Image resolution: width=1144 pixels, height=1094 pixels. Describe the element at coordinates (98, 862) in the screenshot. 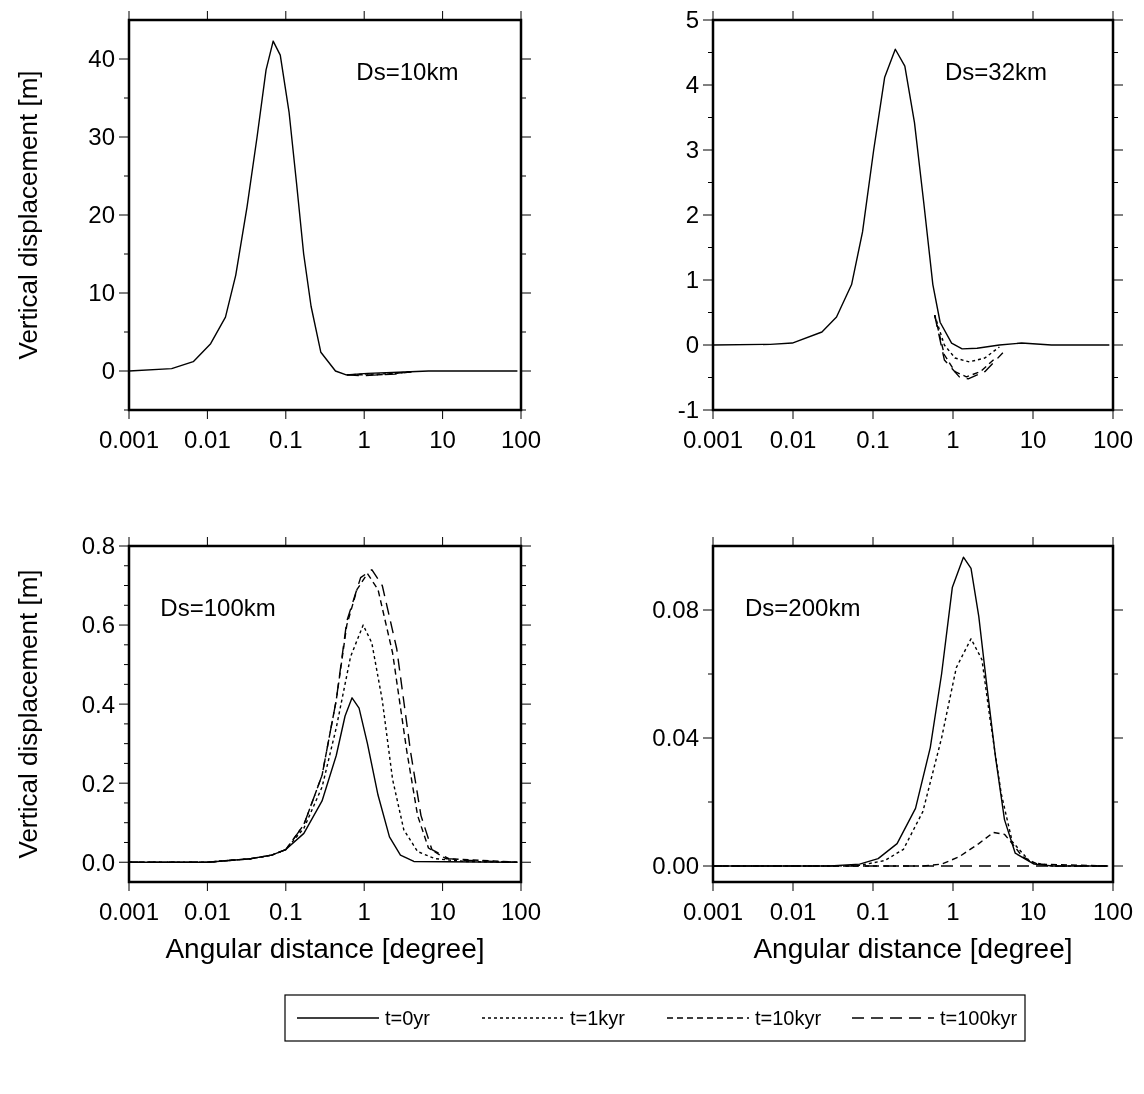

I see `y-tick-label: 0.0` at that location.